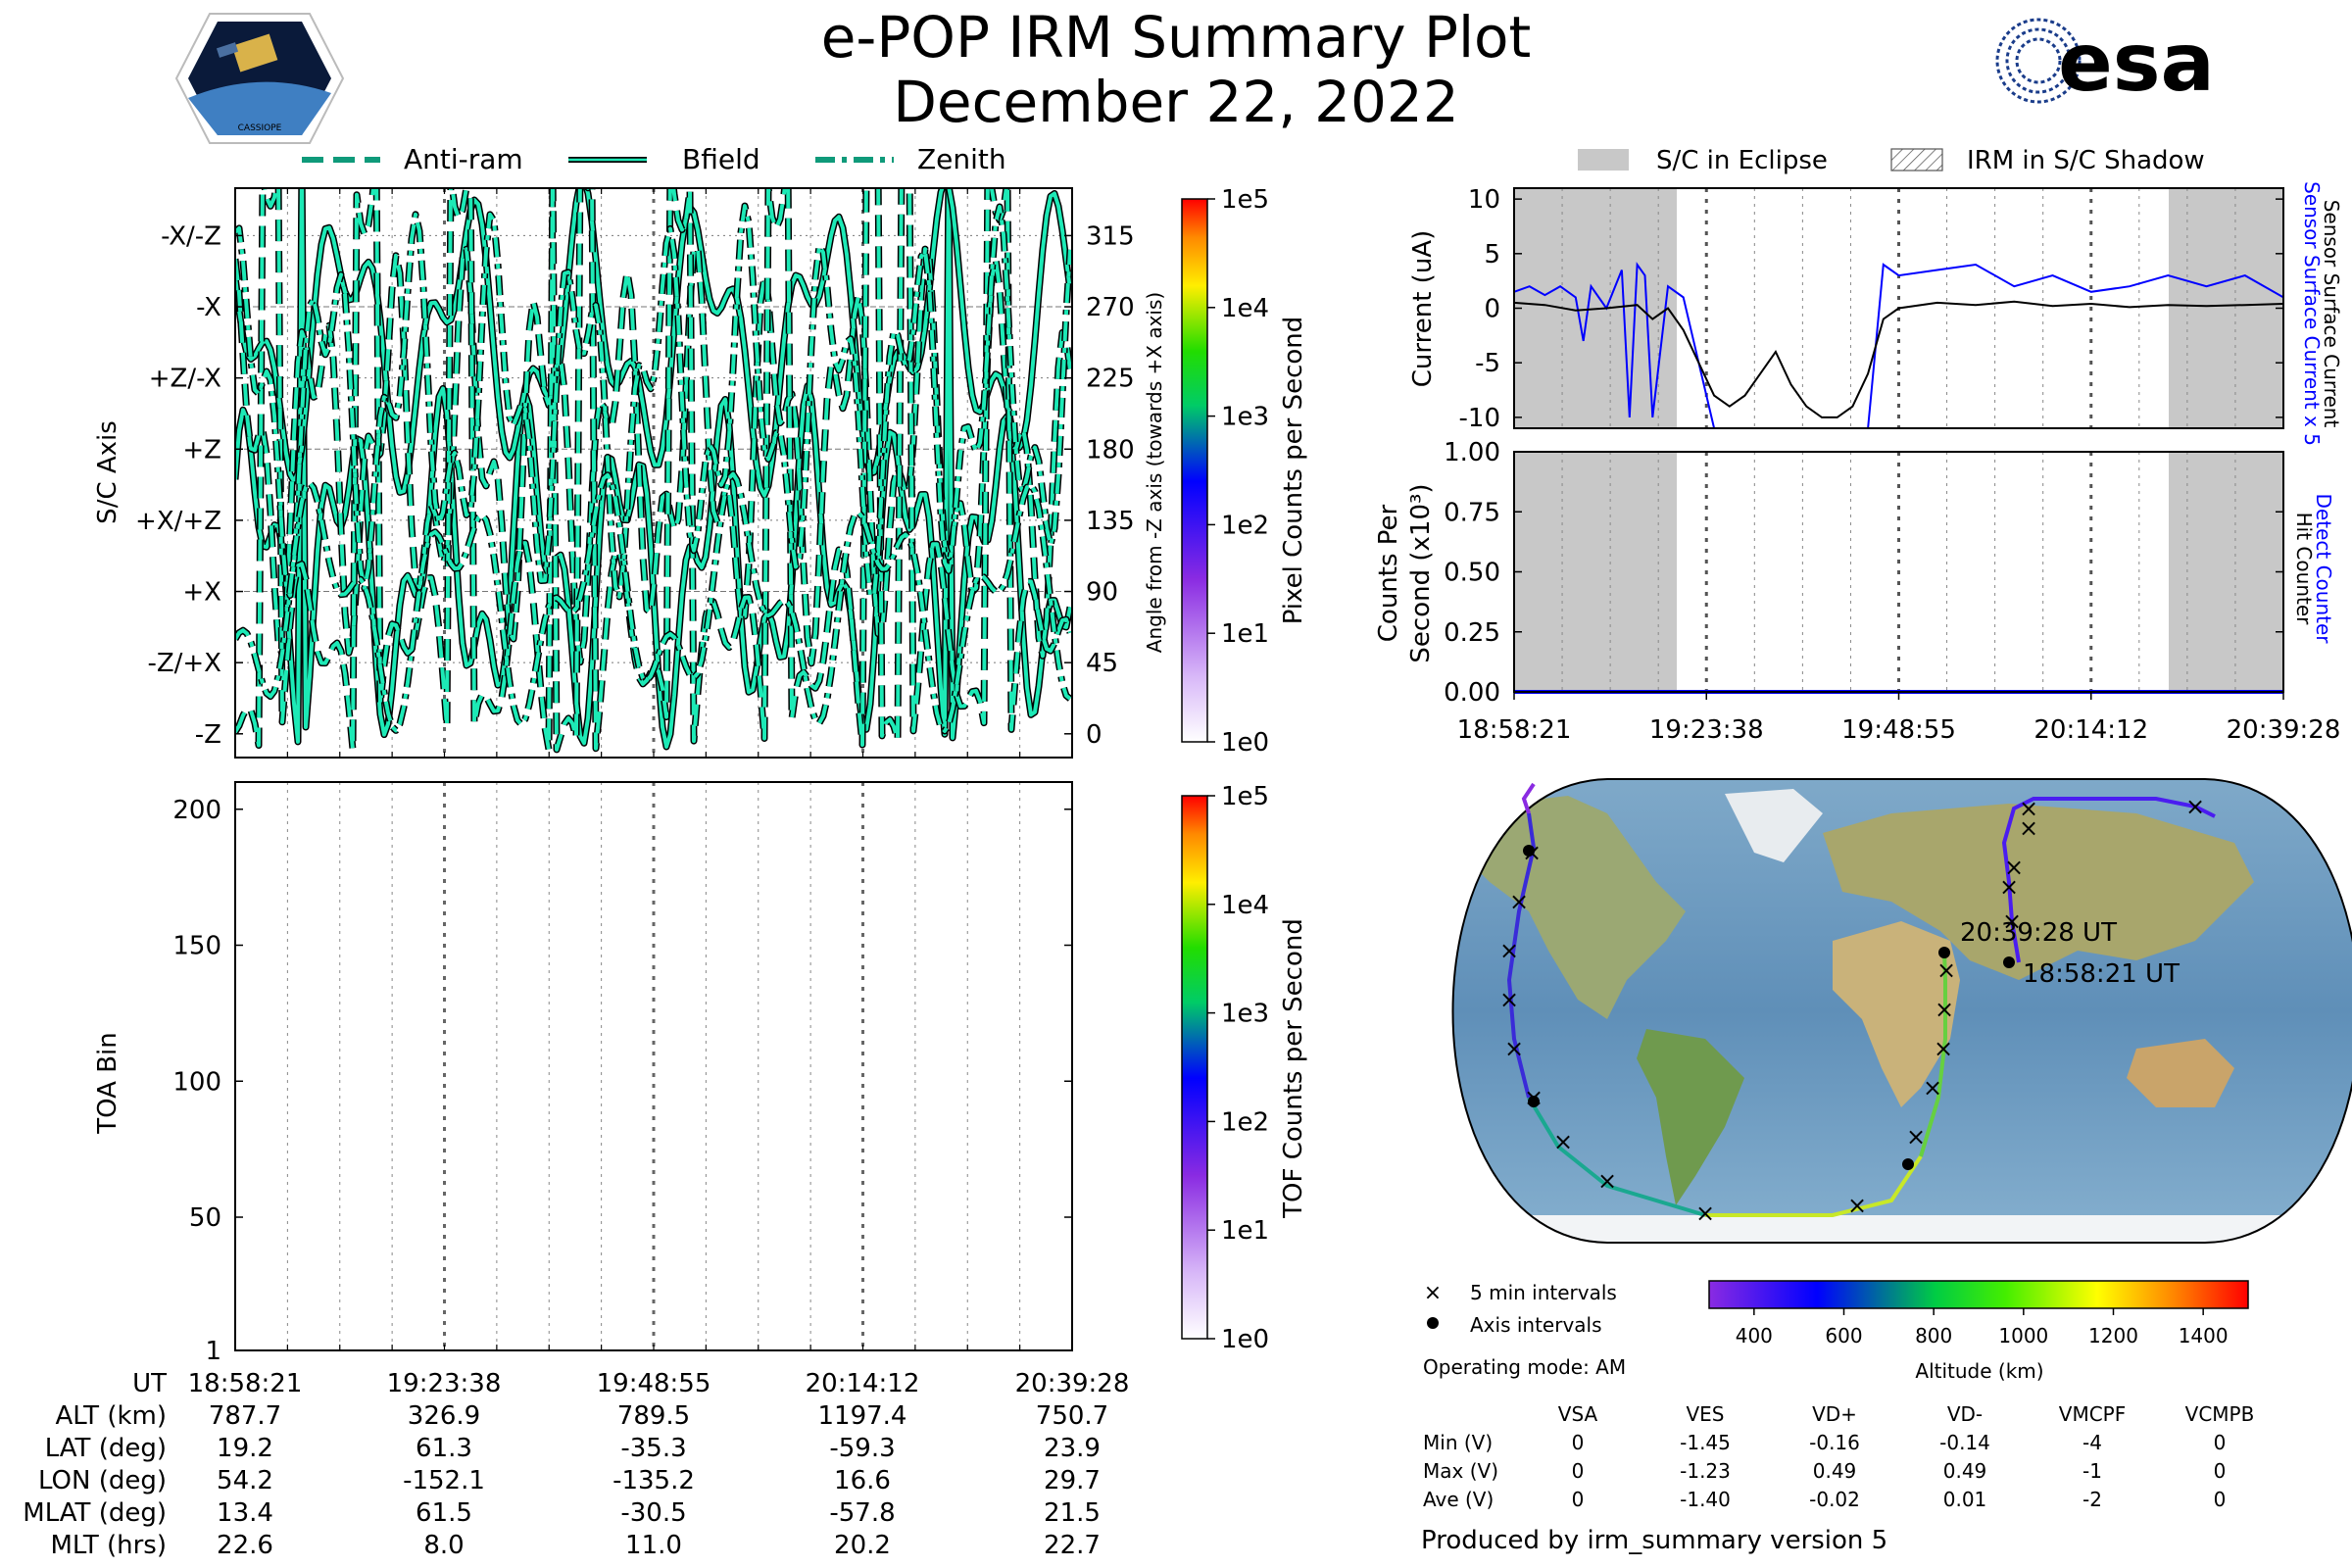 The width and height of the screenshot is (2352, 1568). Describe the element at coordinates (2101, 974) in the screenshot. I see `orbit-start-label: 18:58:21 UT` at that location.